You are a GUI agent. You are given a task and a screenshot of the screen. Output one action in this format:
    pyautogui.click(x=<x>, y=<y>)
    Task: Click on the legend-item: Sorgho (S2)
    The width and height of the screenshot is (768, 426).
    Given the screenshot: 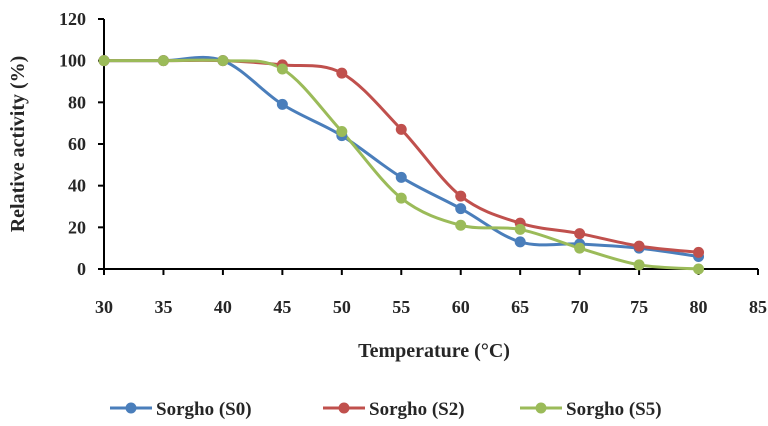 What is the action you would take?
    pyautogui.click(x=394, y=409)
    